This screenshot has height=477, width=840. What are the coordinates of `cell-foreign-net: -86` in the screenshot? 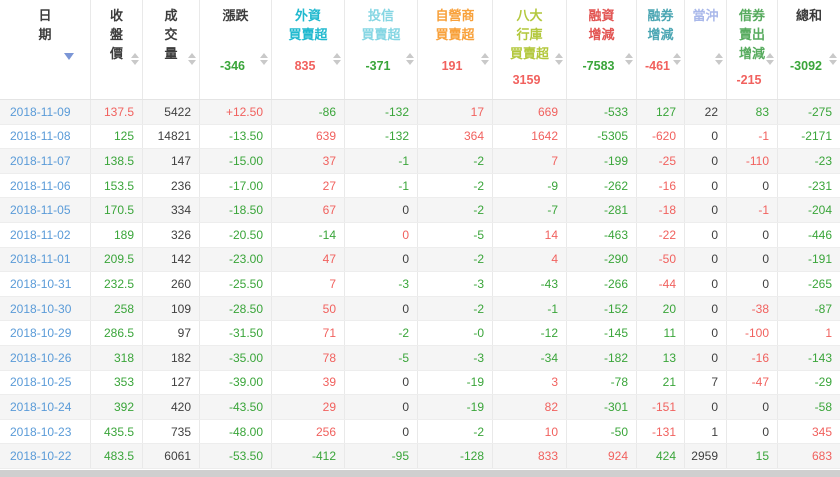 It's located at (308, 112).